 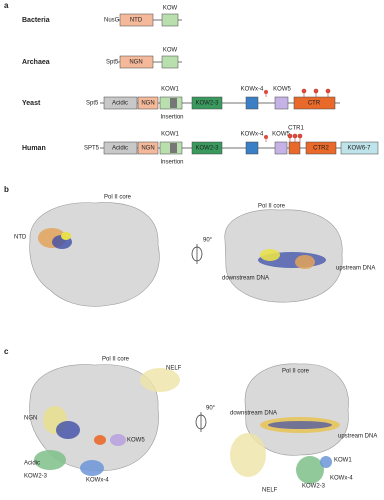 What do you see at coordinates (359, 149) in the screenshot?
I see `domain: KOW6-7` at bounding box center [359, 149].